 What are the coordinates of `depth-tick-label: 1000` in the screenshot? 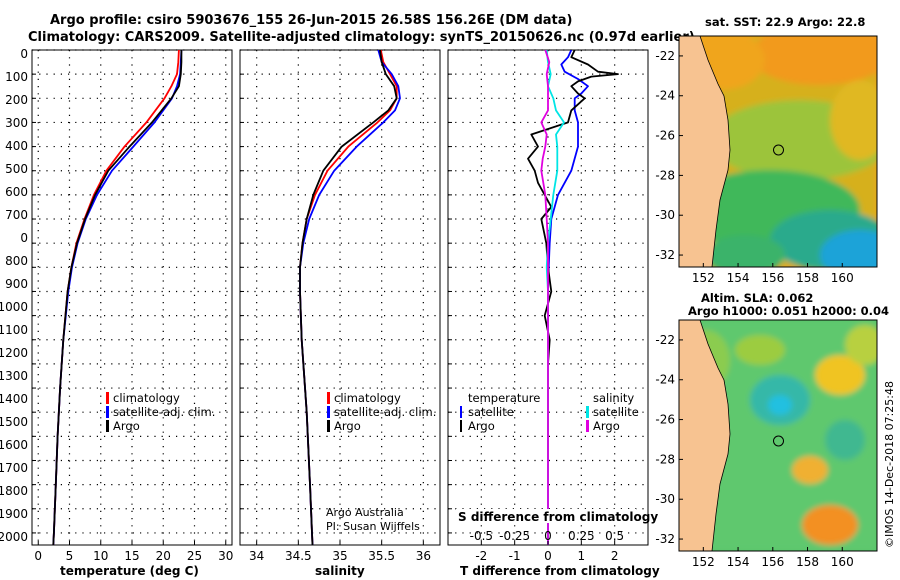 It's located at (14, 307).